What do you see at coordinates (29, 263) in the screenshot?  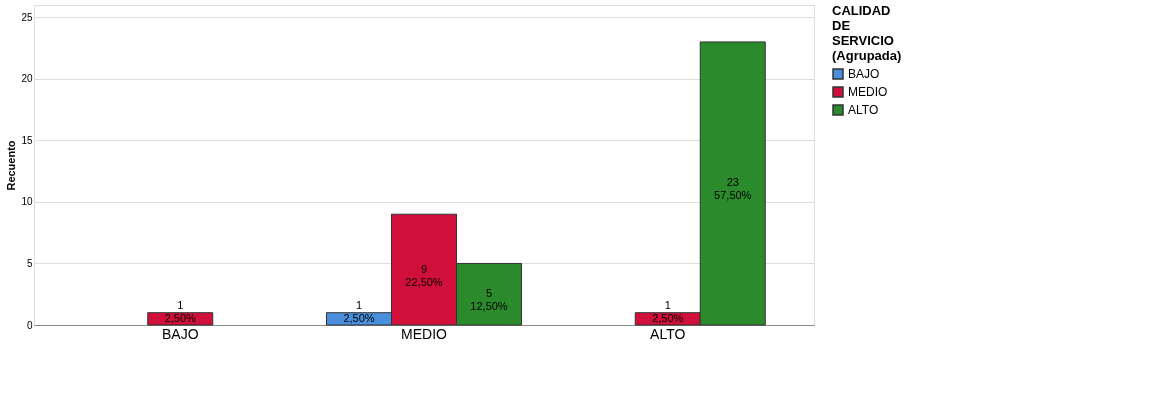 I see `y-tick-label: 5` at bounding box center [29, 263].